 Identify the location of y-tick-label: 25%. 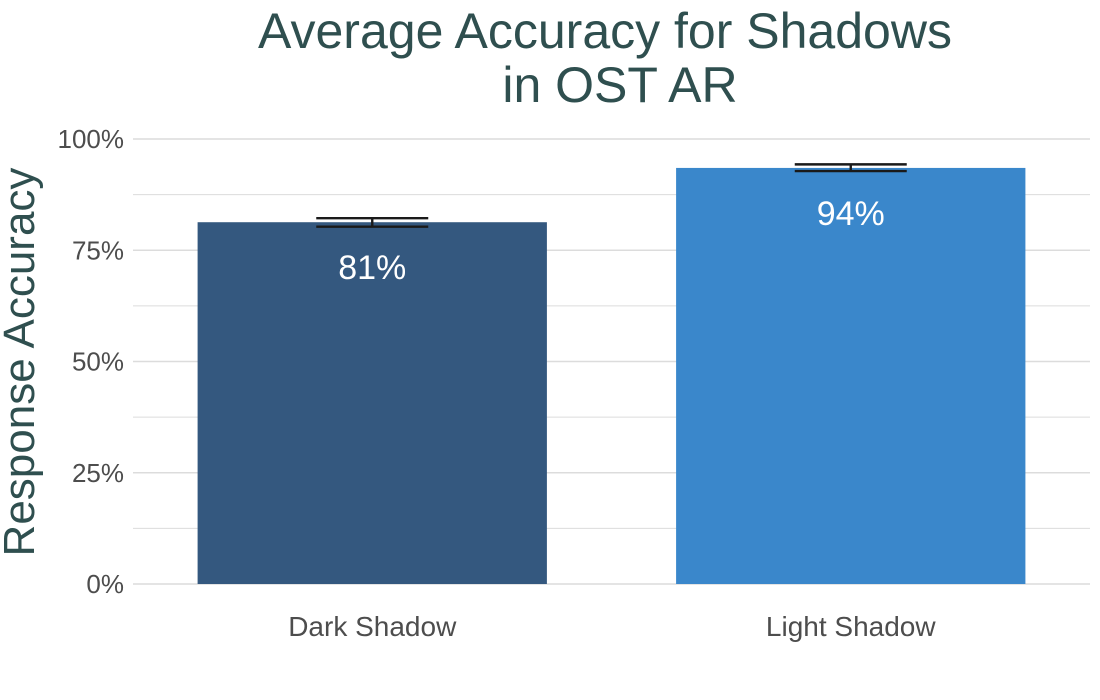
(98, 473).